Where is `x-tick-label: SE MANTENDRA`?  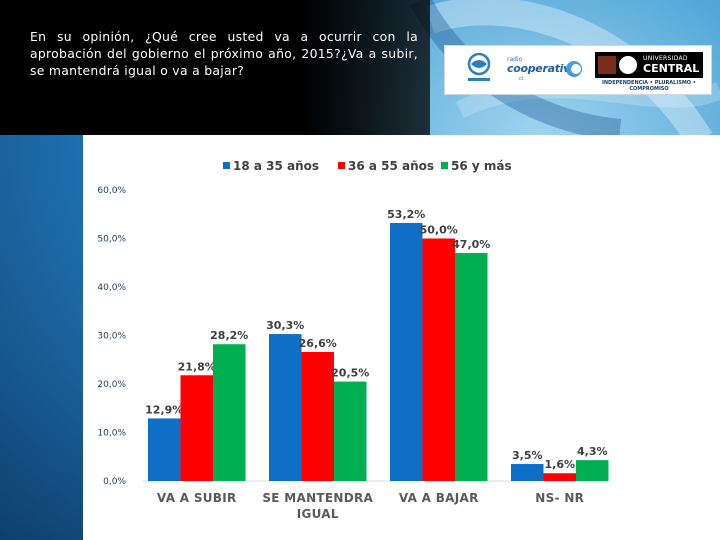 x-tick-label: SE MANTENDRA is located at coordinates (317, 498).